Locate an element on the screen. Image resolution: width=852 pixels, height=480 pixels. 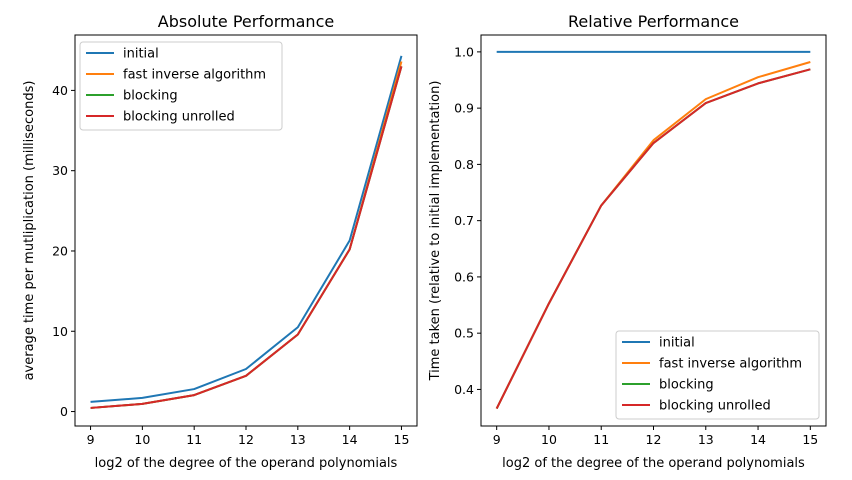
chart-title: Relative Performance is located at coordinates (653, 21).